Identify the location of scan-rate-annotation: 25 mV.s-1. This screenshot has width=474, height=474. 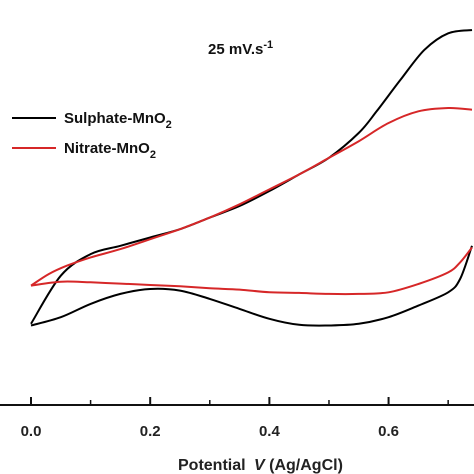
(240, 48).